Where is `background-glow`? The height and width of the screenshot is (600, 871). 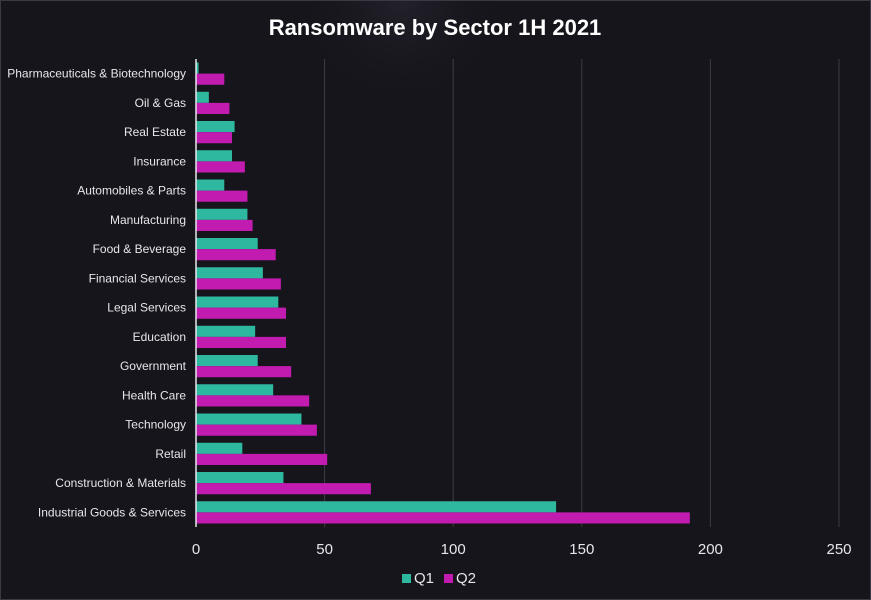 background-glow is located at coordinates (401, 56).